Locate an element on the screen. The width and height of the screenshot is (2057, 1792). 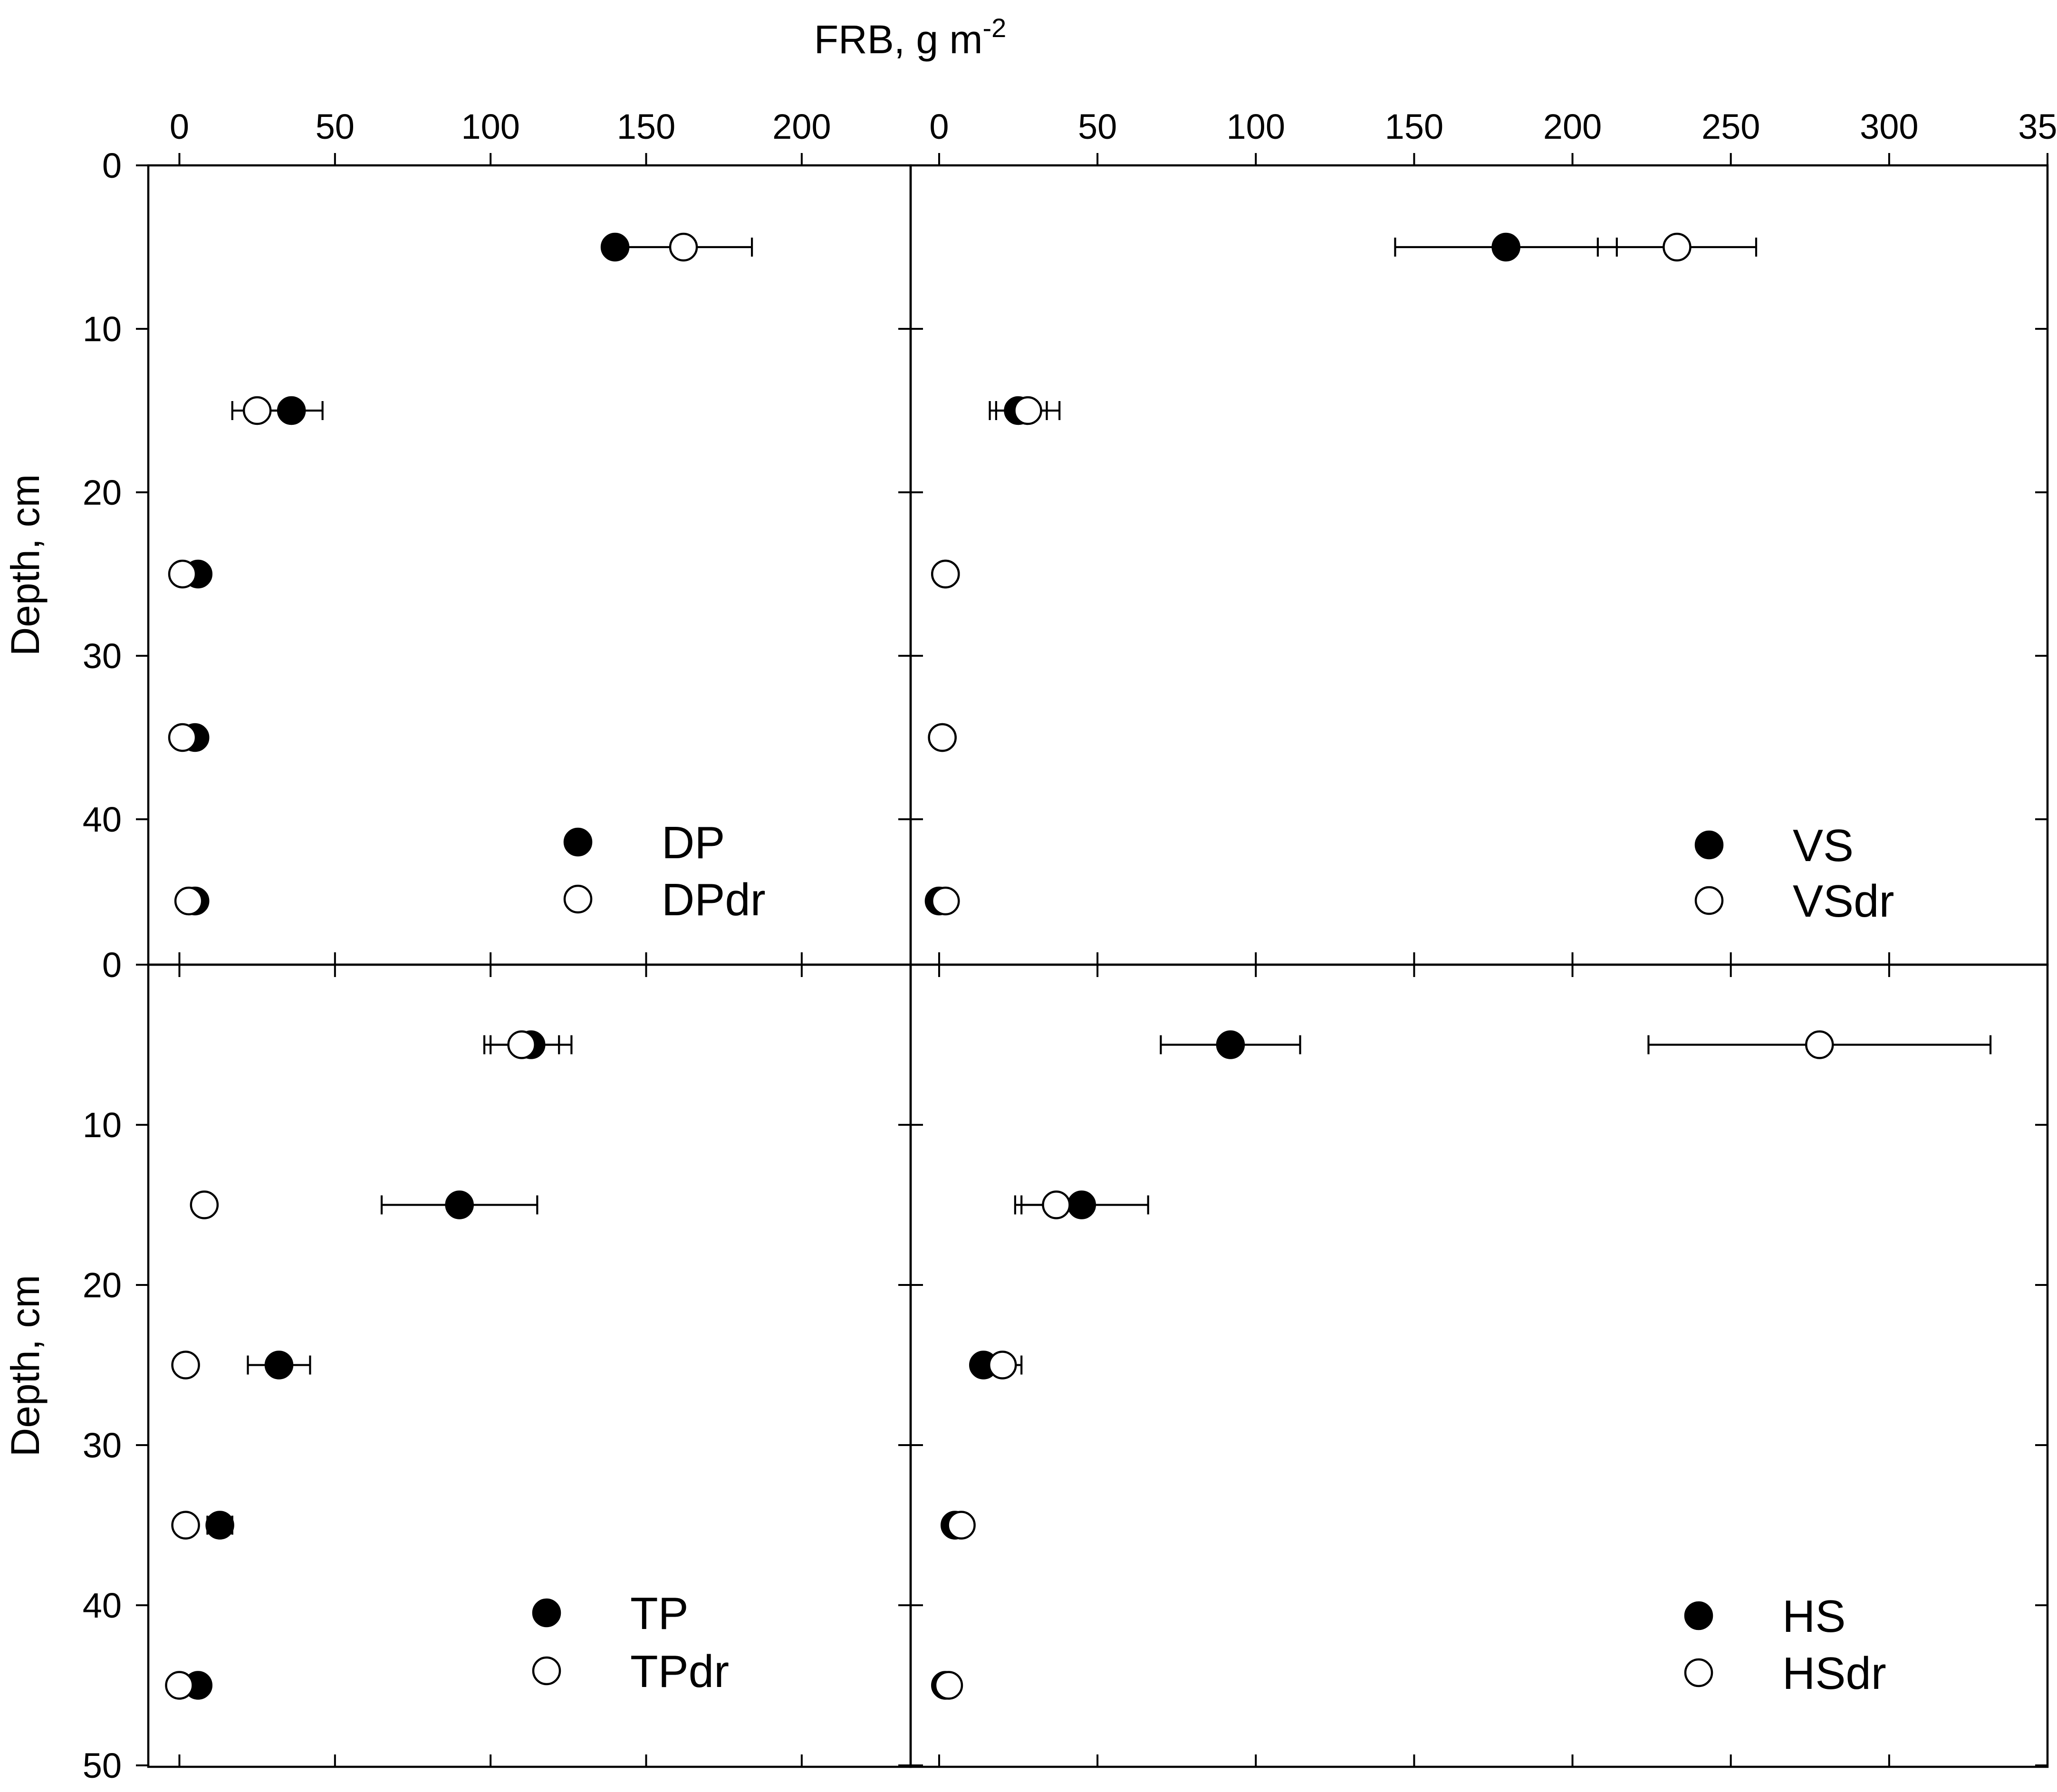
x-tick-label: 300 is located at coordinates (1889, 126).